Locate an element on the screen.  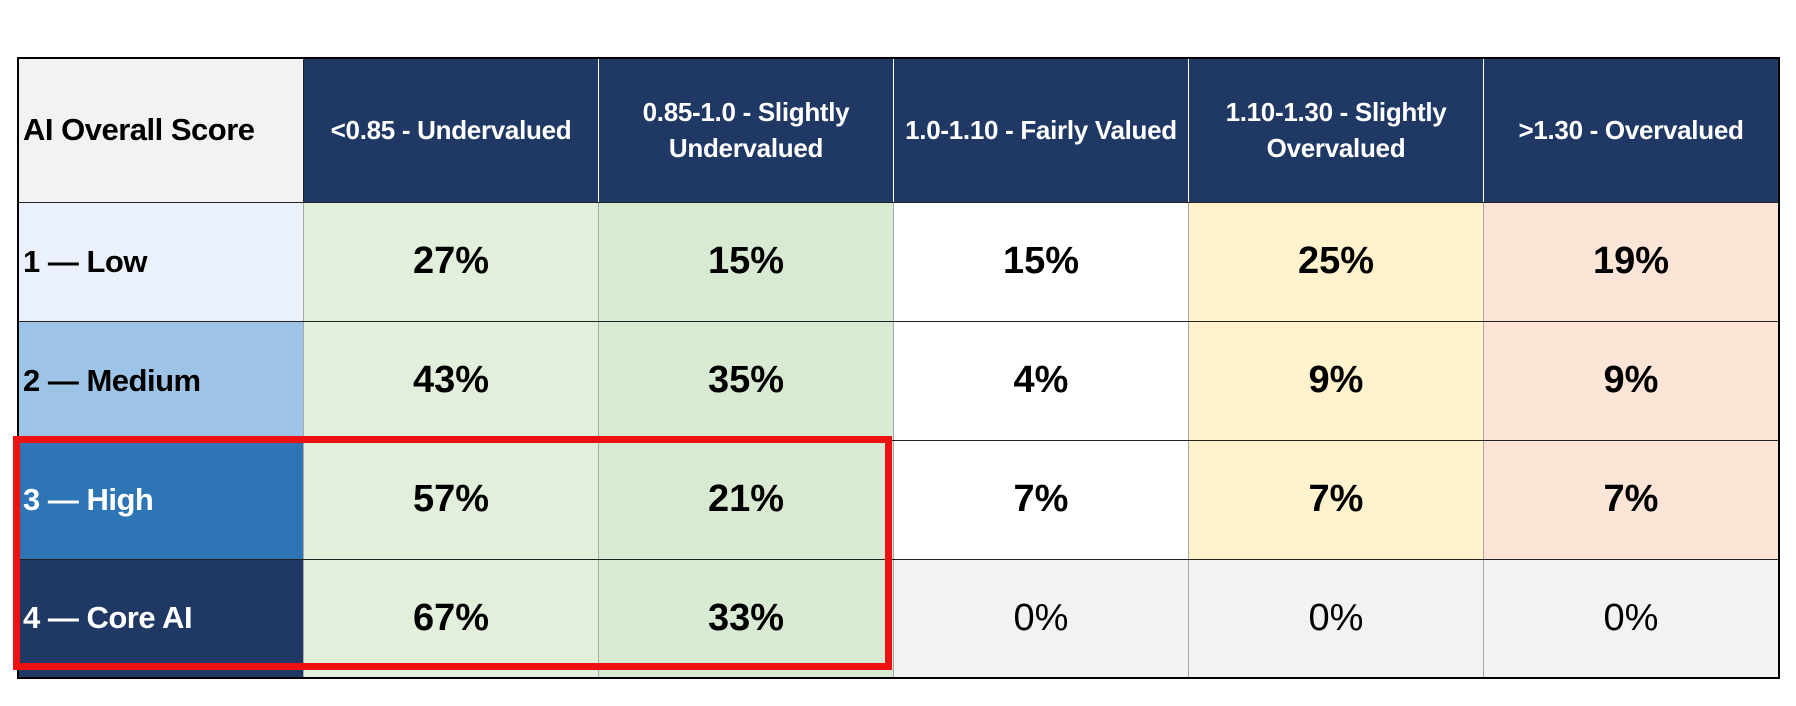
cell-high-overvalued: 7% is located at coordinates (1631, 499).